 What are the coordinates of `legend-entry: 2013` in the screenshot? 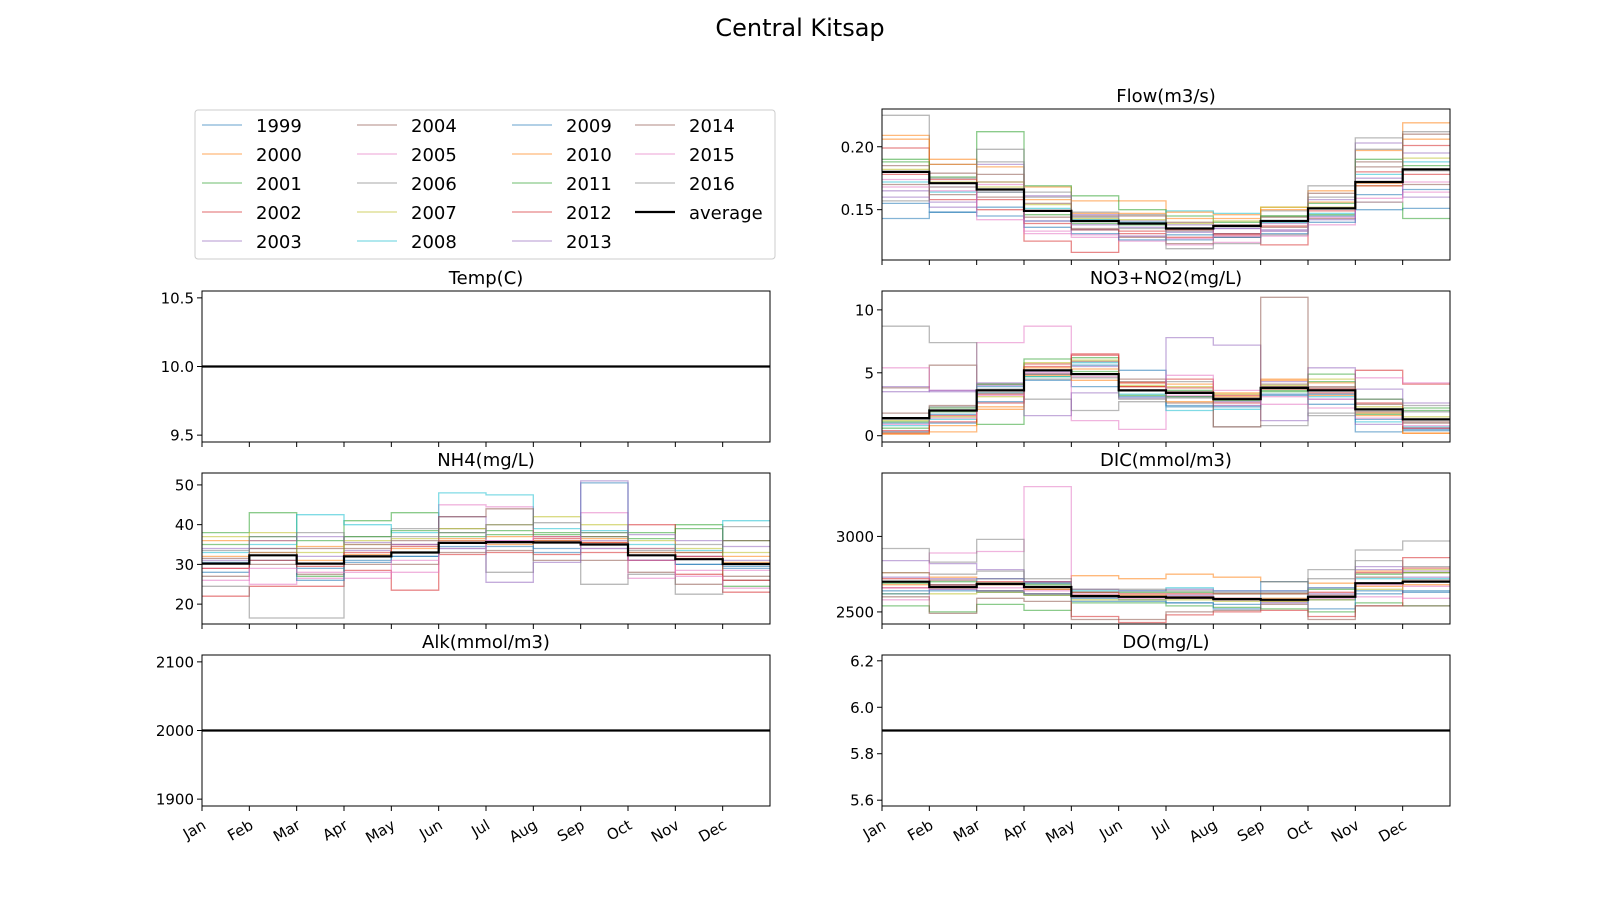 It's located at (562, 242).